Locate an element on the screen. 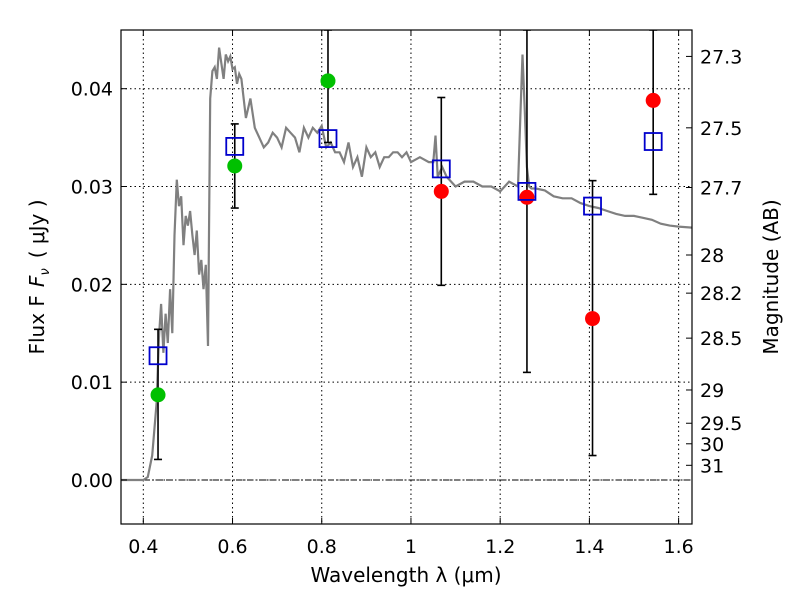 The height and width of the screenshot is (600, 800). right-tick-label: 28.2 is located at coordinates (721, 294).